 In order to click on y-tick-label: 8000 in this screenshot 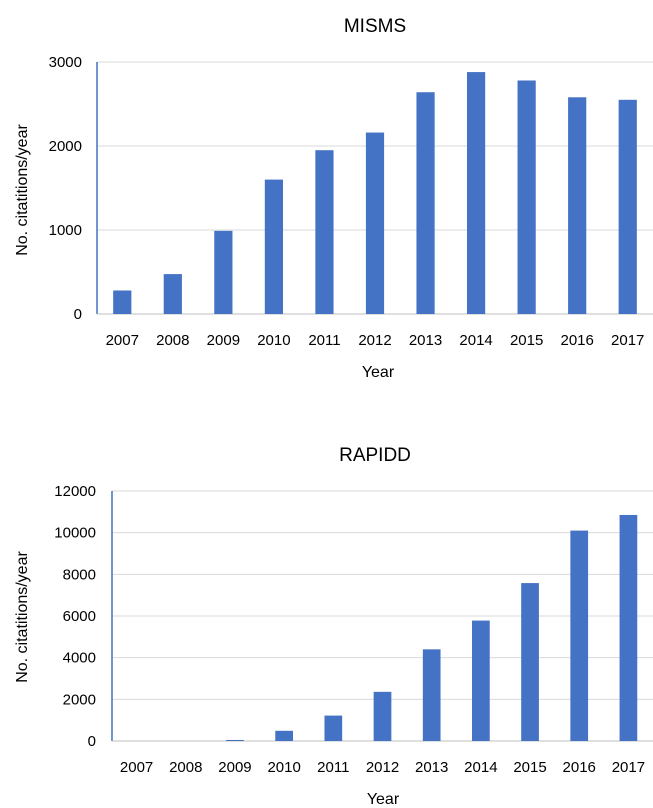, I will do `click(79, 574)`.